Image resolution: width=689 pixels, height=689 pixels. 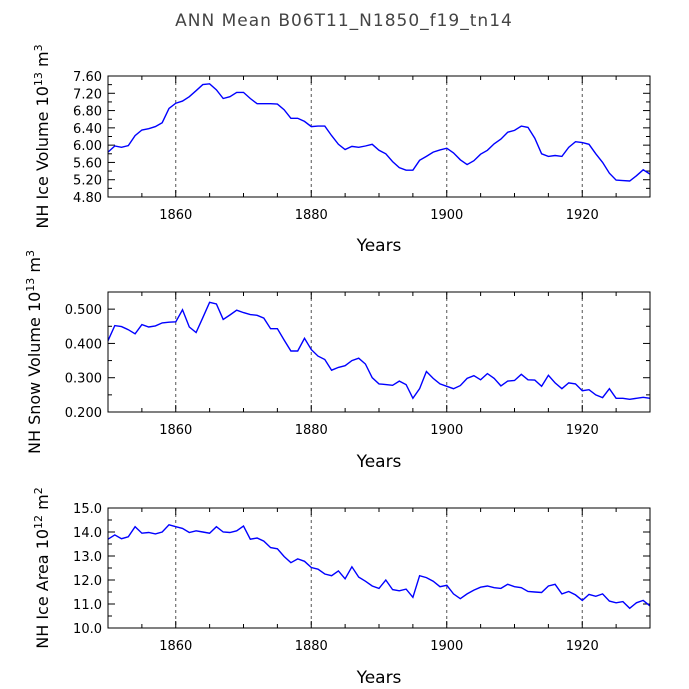 What do you see at coordinates (87, 509) in the screenshot?
I see `y-tick-label: 15.0` at bounding box center [87, 509].